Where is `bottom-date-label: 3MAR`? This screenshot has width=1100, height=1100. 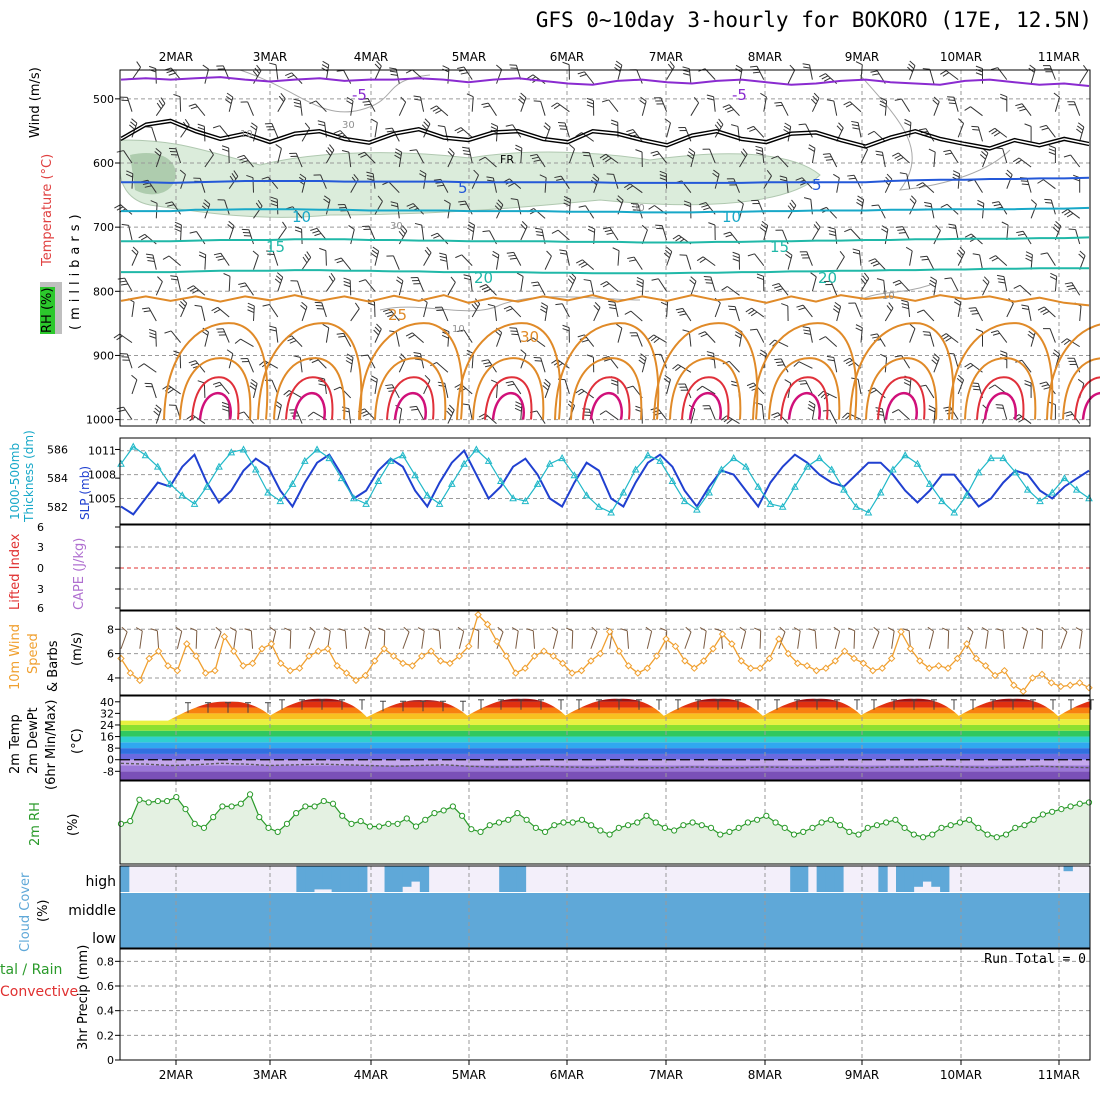 bottom-date-label: 3MAR is located at coordinates (270, 1075).